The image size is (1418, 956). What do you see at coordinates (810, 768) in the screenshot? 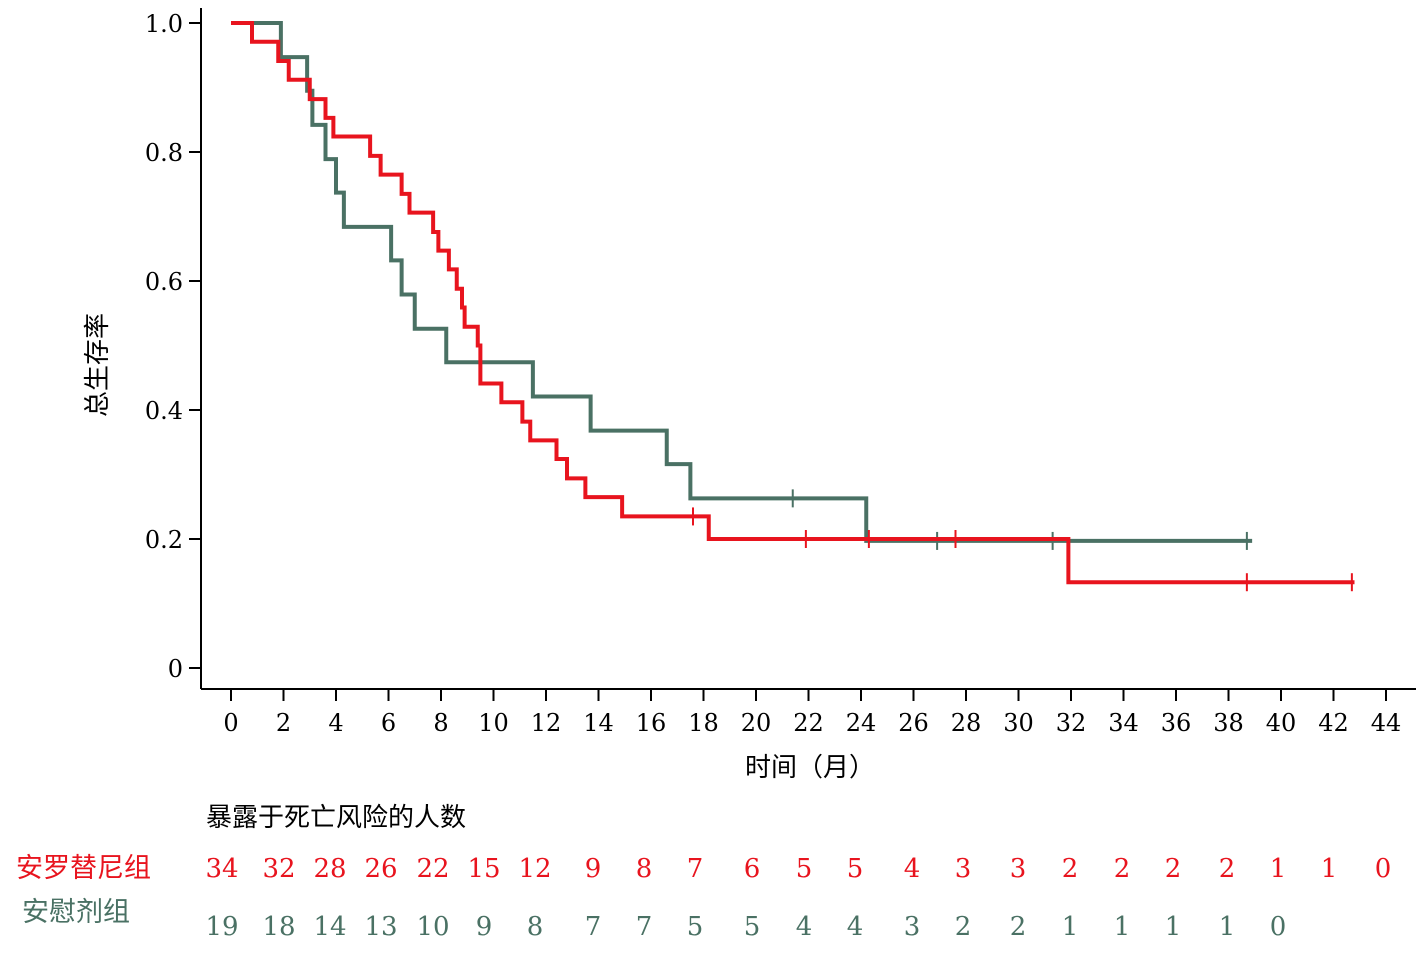
I see `x-axis-title: 时间（月）` at bounding box center [810, 768].